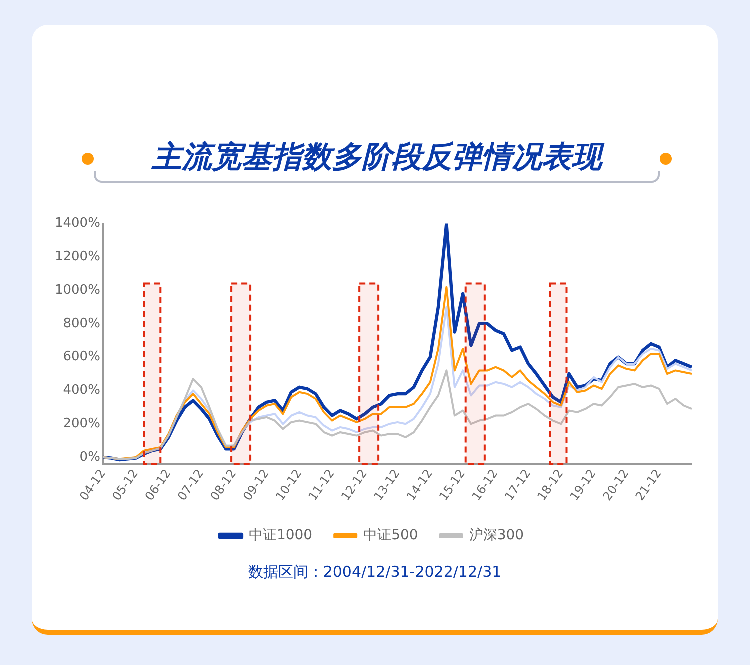 This screenshot has width=750, height=665. What do you see at coordinates (81, 390) in the screenshot?
I see `y-tick-label: 400%` at bounding box center [81, 390].